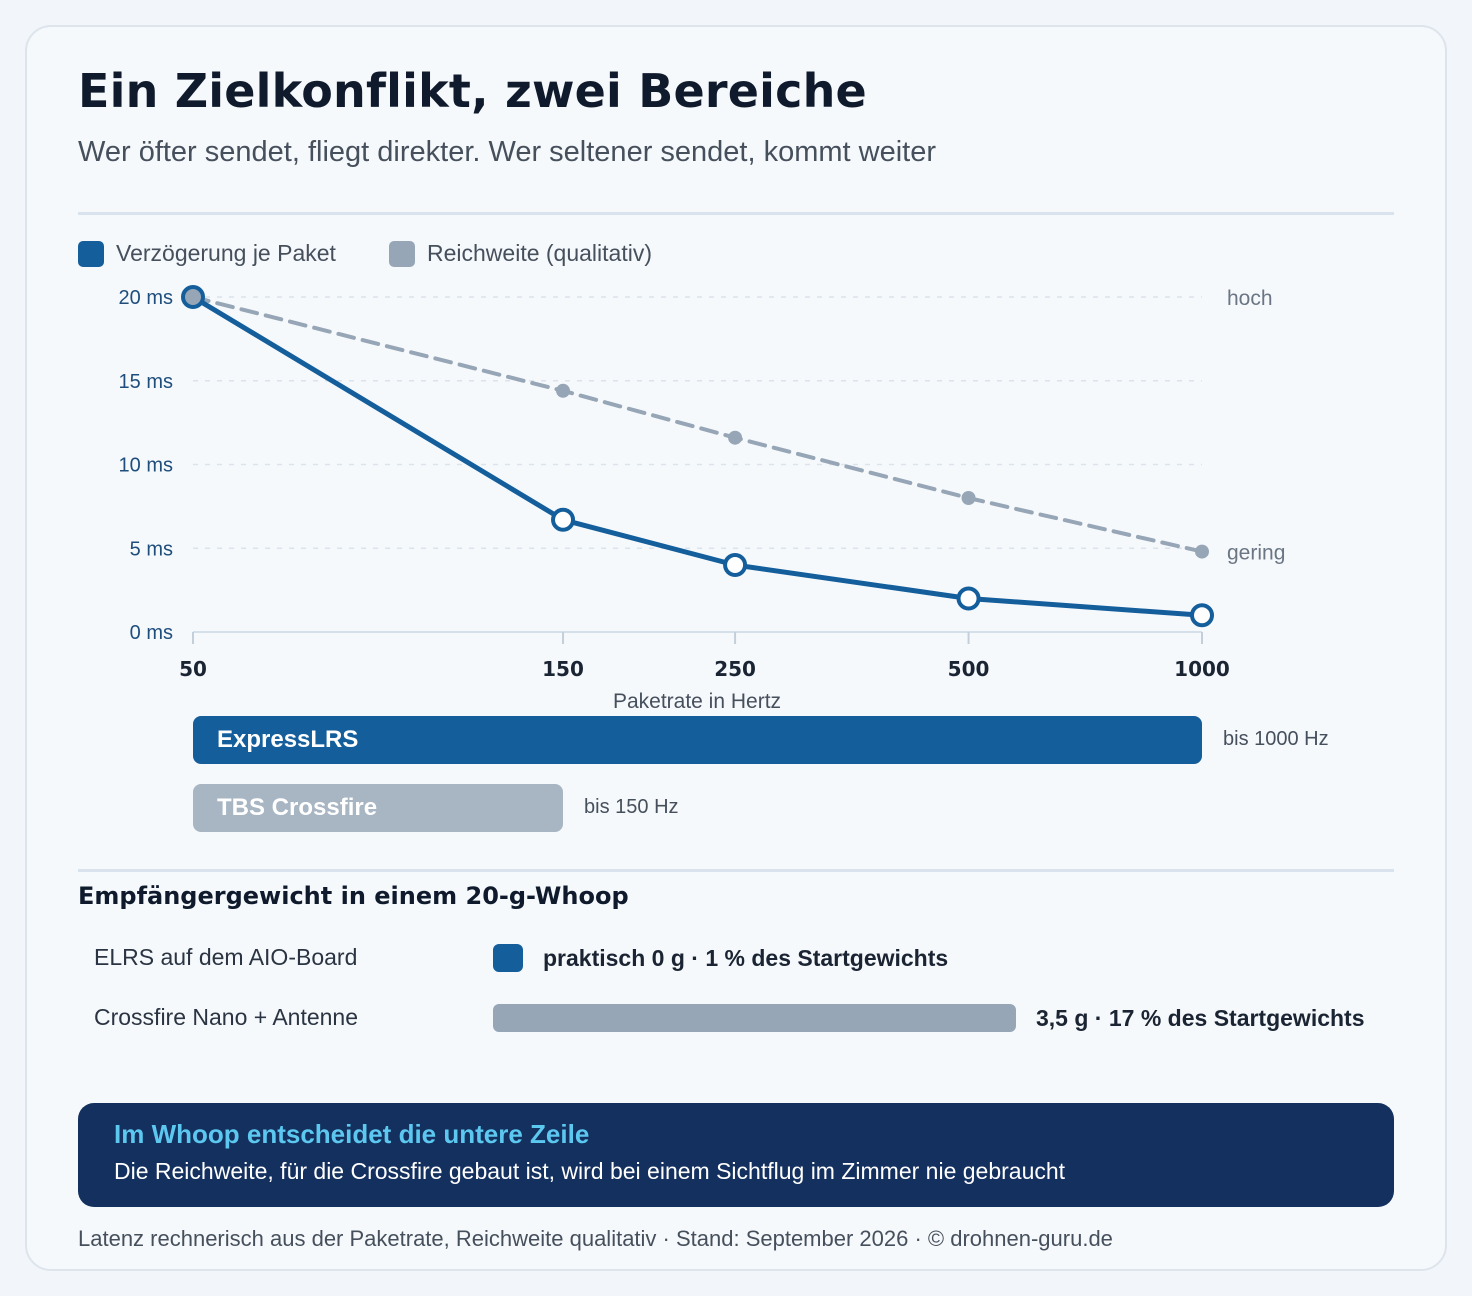 The height and width of the screenshot is (1296, 1472). What do you see at coordinates (1202, 669) in the screenshot?
I see `x-tick-label: 1000` at bounding box center [1202, 669].